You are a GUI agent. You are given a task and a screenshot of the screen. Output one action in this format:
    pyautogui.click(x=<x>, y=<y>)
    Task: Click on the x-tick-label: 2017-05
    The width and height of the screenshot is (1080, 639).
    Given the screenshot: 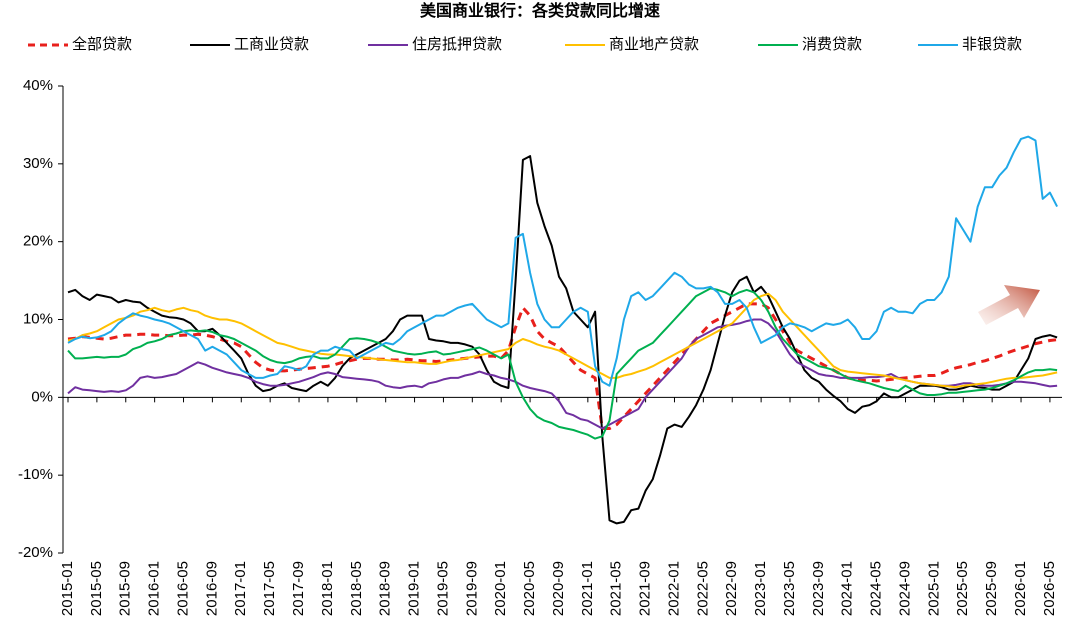 What is the action you would take?
    pyautogui.click(x=269, y=588)
    